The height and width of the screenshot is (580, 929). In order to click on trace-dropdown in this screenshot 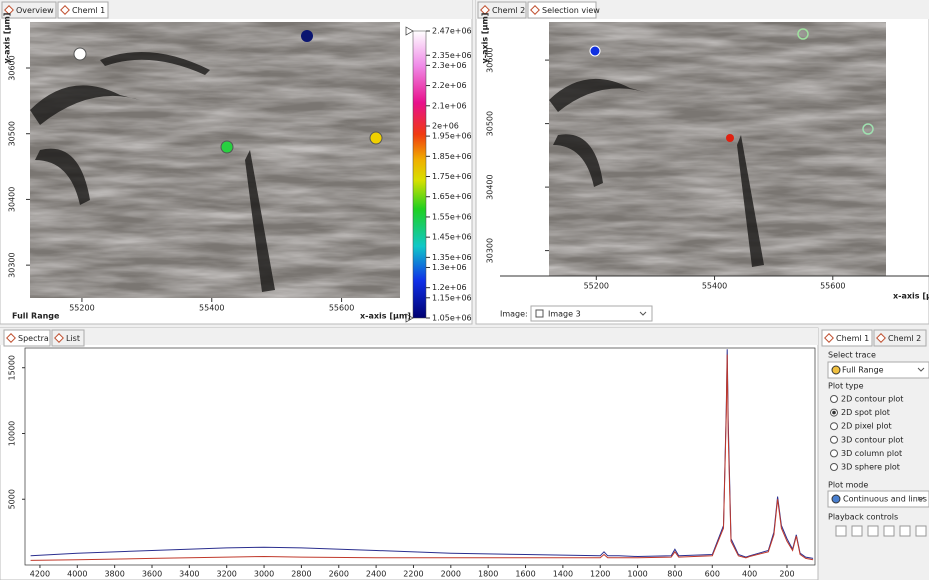, I will do `click(878, 370)`.